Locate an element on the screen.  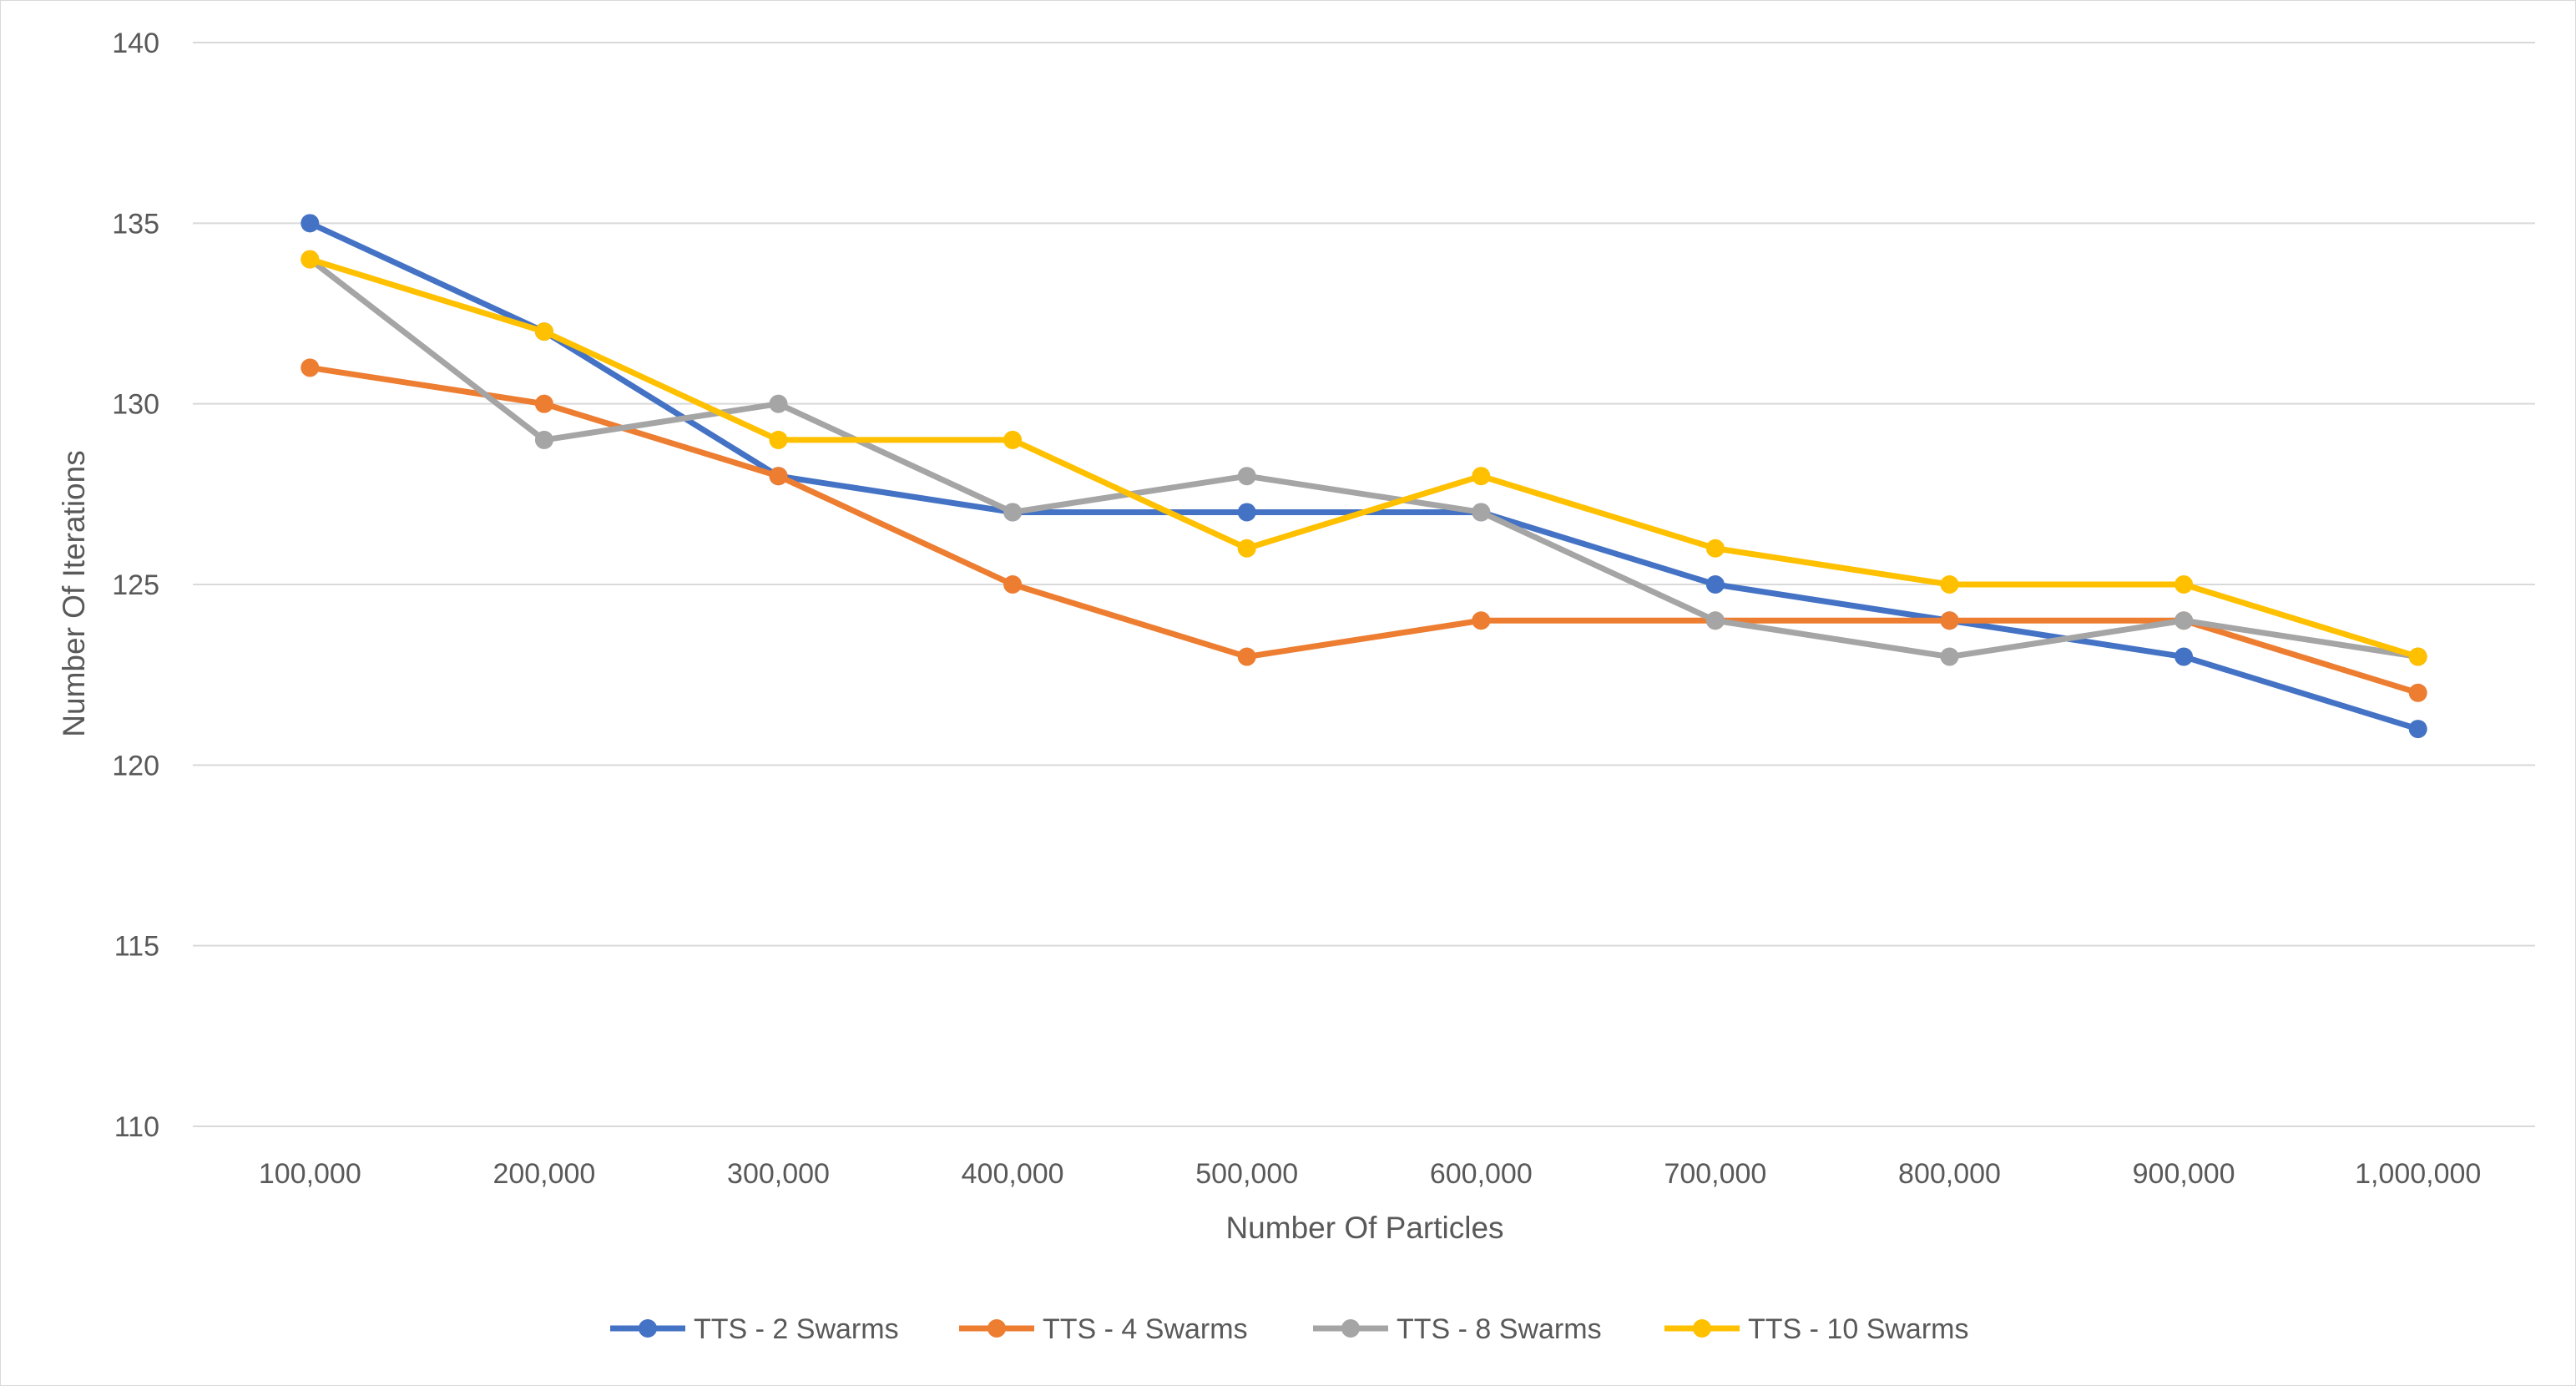
x-tick-label: 1,000,000 is located at coordinates (2418, 1174).